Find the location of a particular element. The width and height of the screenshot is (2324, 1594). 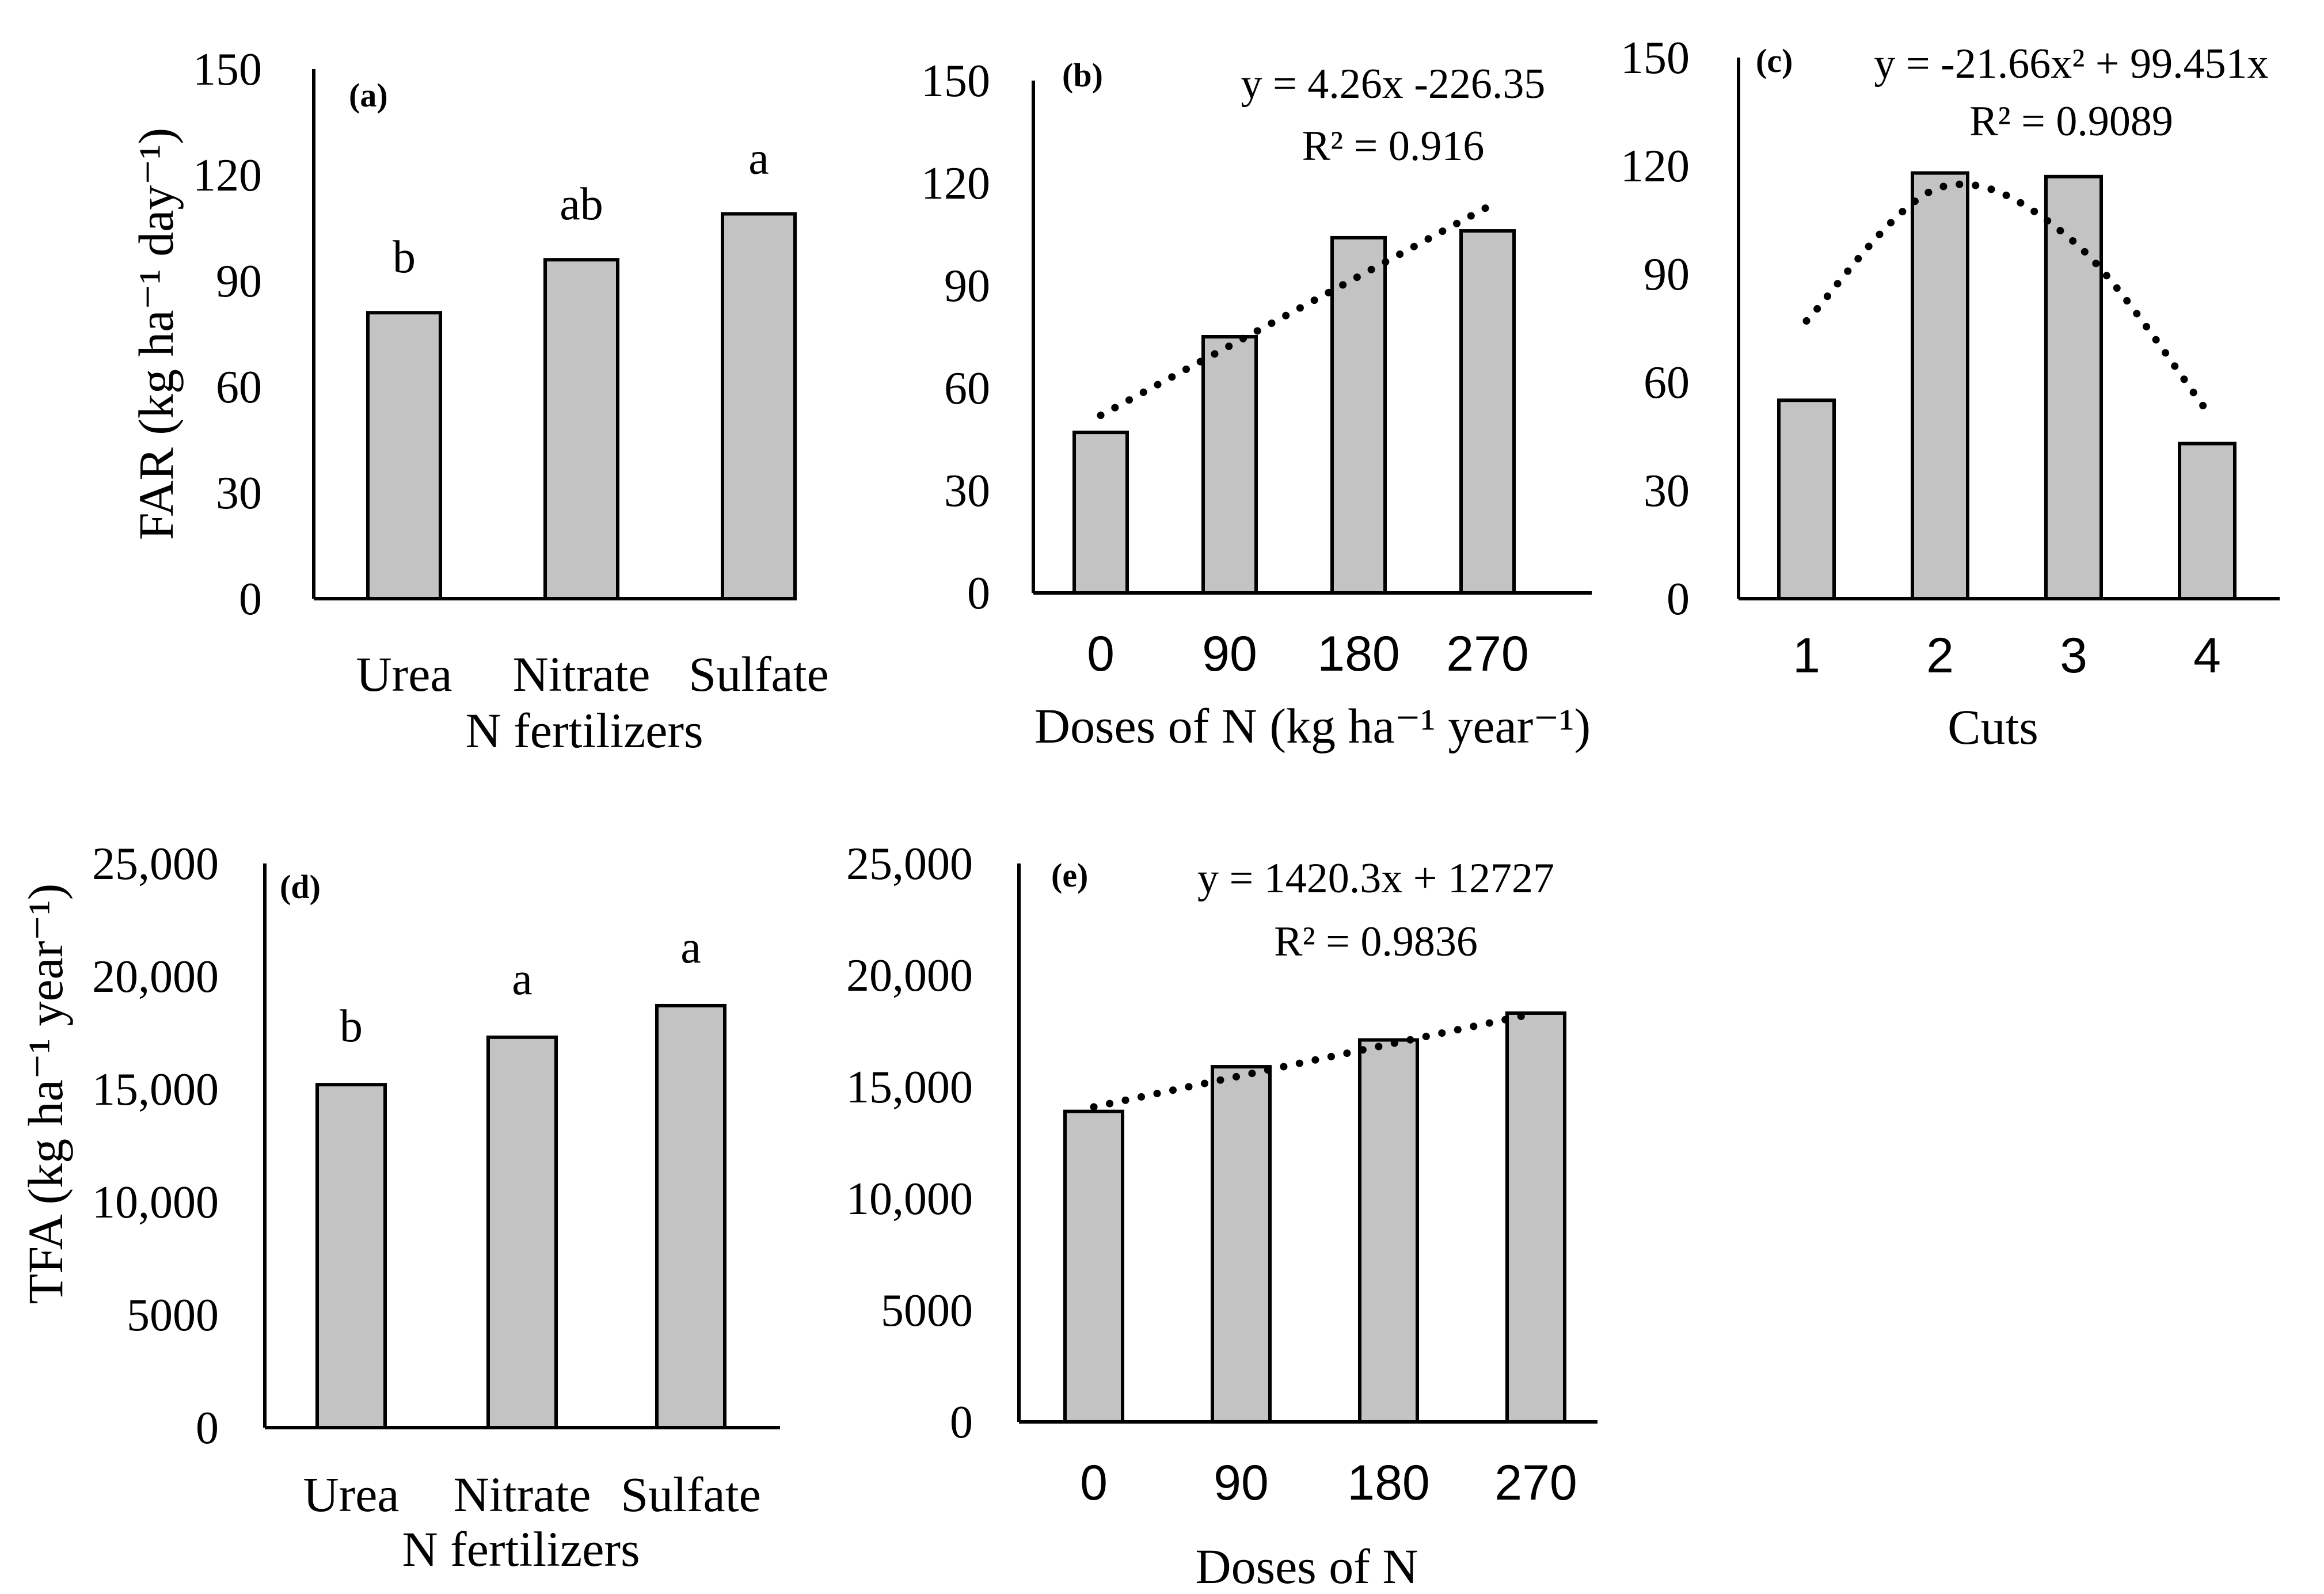

y-tick-label-e: 10,000 is located at coordinates (909, 1199).